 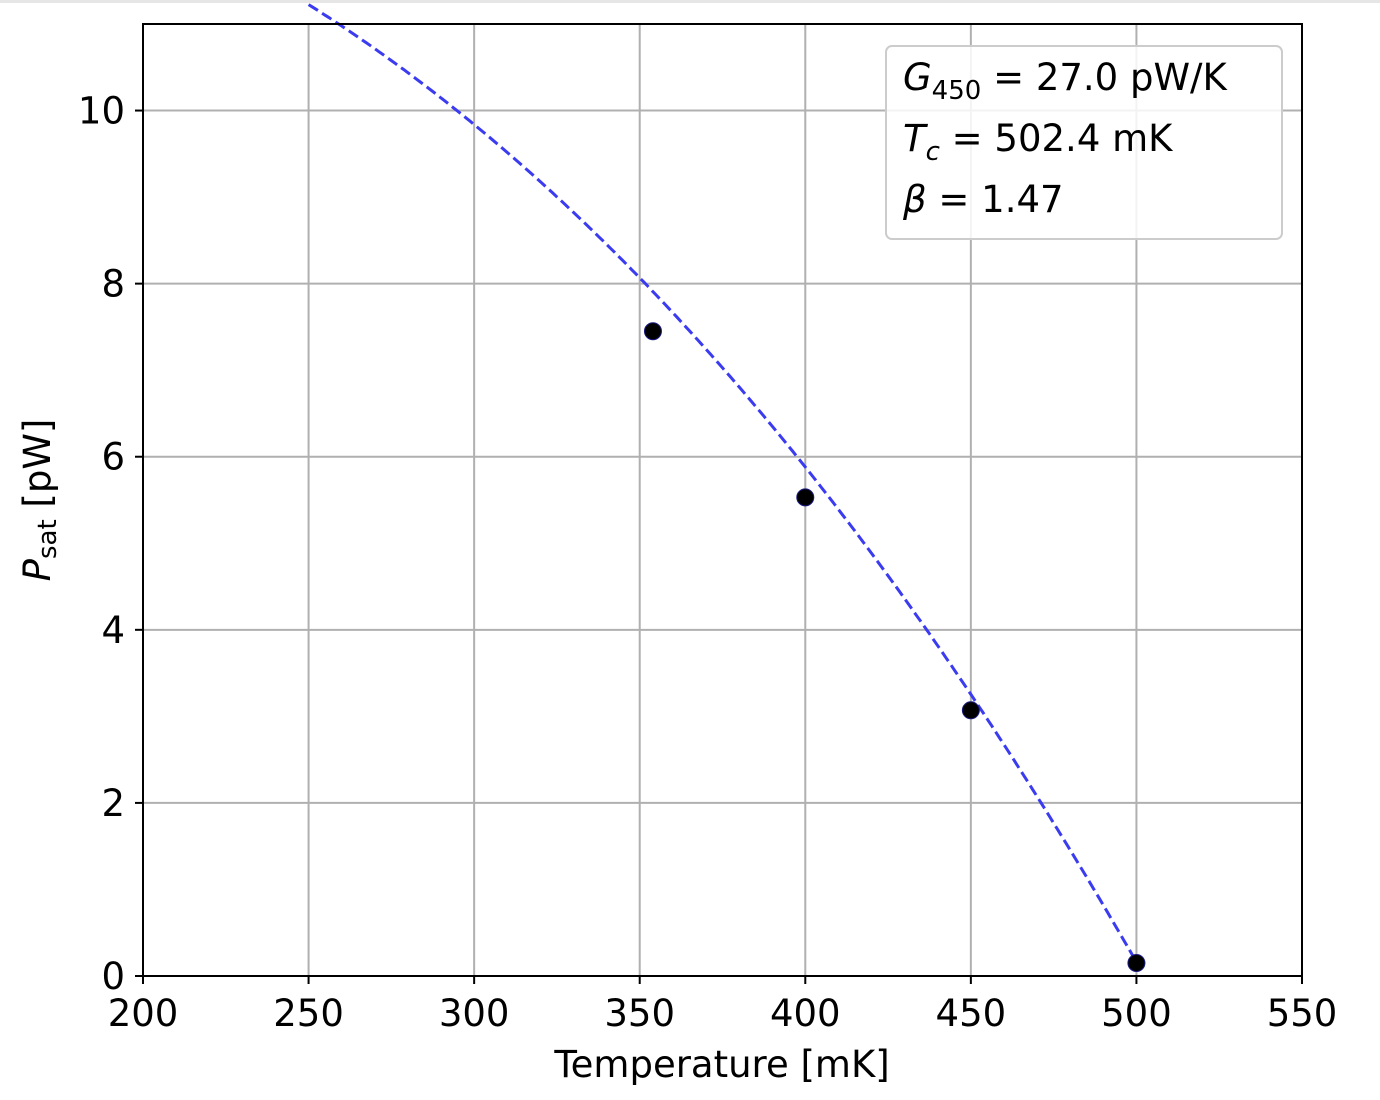 I want to click on y-axis-label: Psat [pW], so click(x=39, y=500).